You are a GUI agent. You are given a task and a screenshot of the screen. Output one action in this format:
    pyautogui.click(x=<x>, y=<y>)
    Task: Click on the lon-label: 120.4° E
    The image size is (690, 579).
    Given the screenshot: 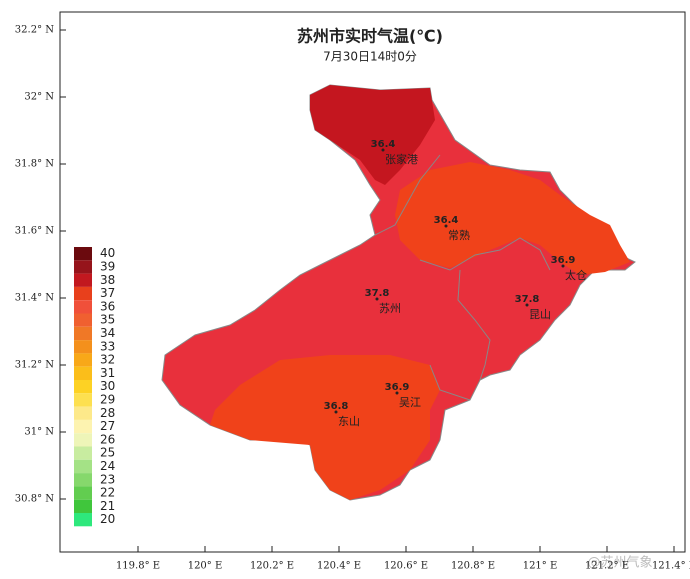 What is the action you would take?
    pyautogui.click(x=339, y=566)
    